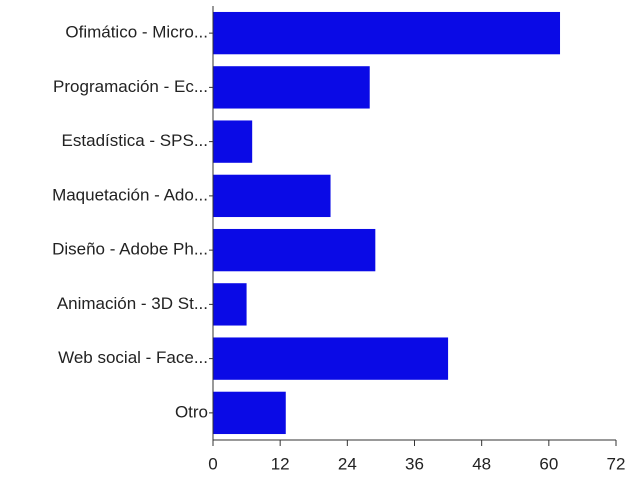 The height and width of the screenshot is (480, 629). Describe the element at coordinates (212, 463) in the screenshot. I see `x-tick-label: 0` at that location.